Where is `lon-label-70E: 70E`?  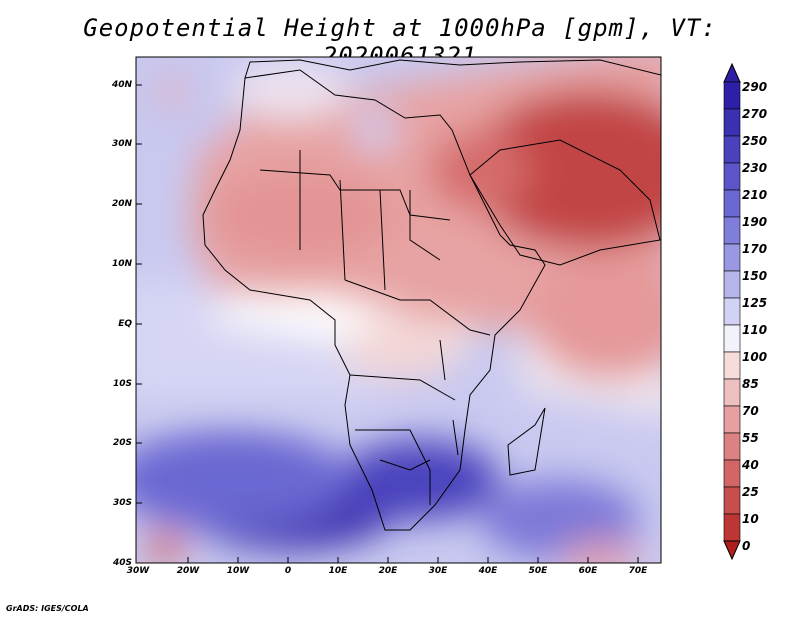 lon-label-70E: 70E is located at coordinates (638, 571).